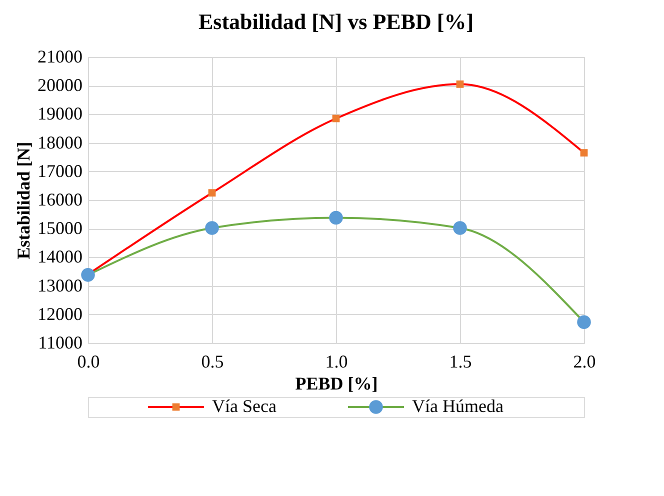 The height and width of the screenshot is (496, 664). Describe the element at coordinates (60, 256) in the screenshot. I see `y-tick-label: 14000` at that location.